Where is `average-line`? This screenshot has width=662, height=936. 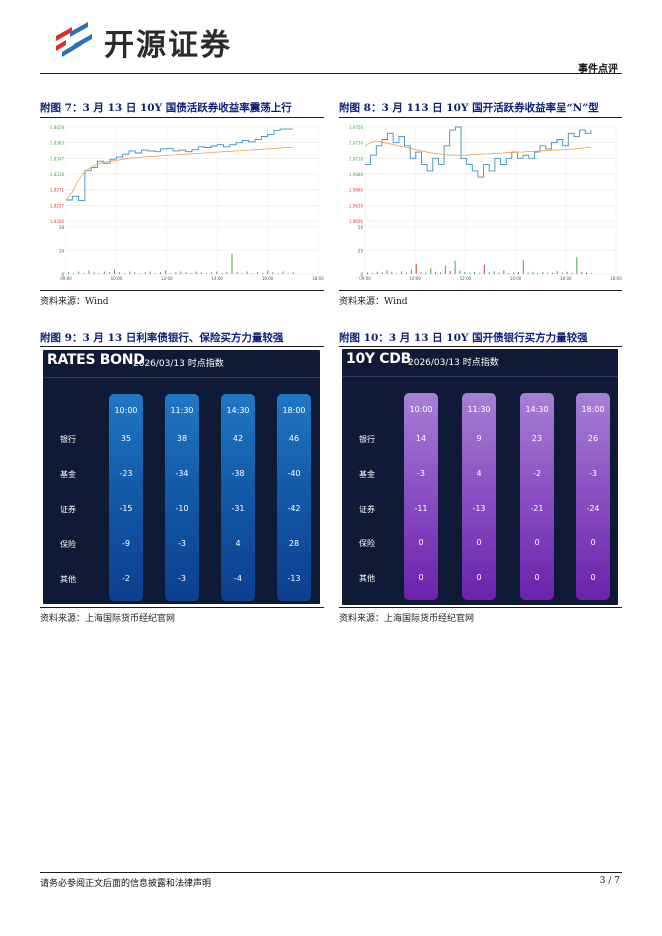 average-line is located at coordinates (179, 173).